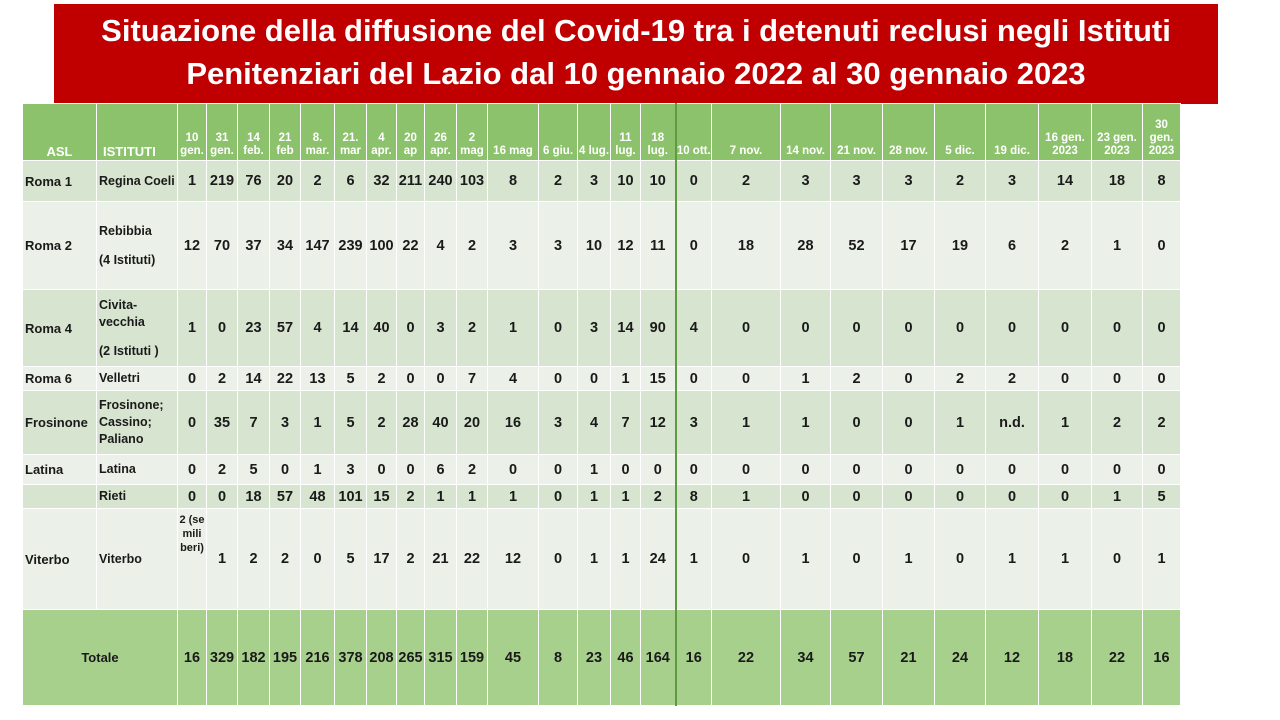 This screenshot has width=1280, height=720. Describe the element at coordinates (381, 559) in the screenshot. I see `value-cell: 17` at that location.